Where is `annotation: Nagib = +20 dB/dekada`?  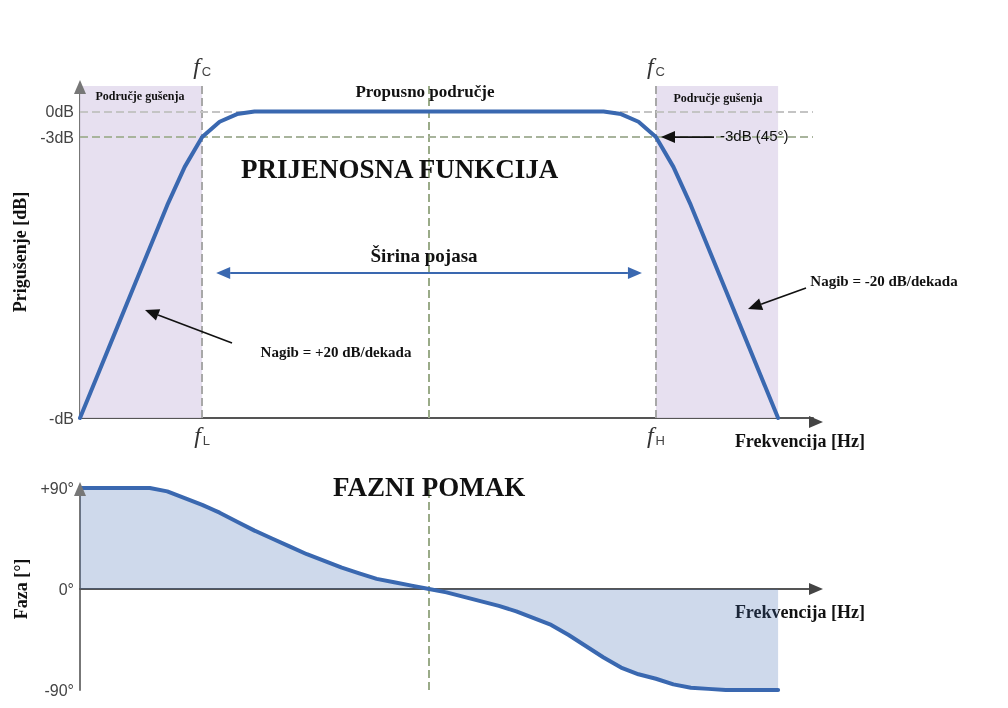
annotation: Nagib = +20 dB/dekada is located at coordinates (336, 352).